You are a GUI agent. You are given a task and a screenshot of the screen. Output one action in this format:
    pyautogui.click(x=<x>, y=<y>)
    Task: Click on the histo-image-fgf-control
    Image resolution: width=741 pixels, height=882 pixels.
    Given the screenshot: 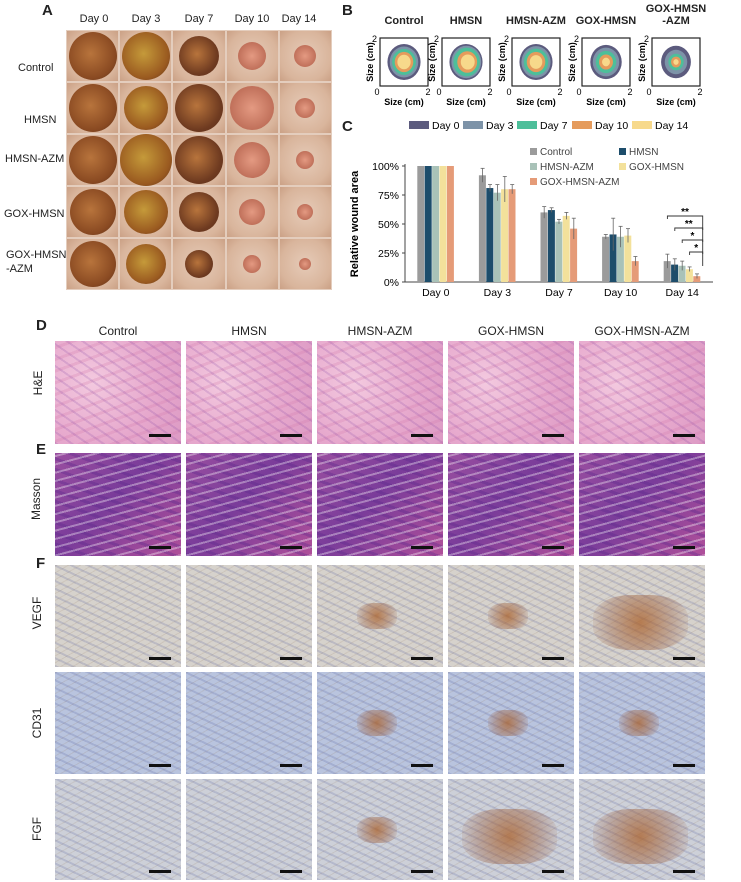 What is the action you would take?
    pyautogui.click(x=118, y=829)
    